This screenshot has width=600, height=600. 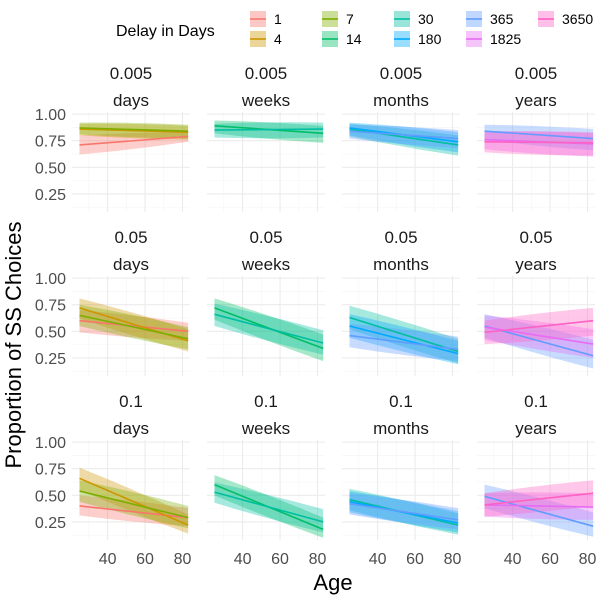 I want to click on panel-0.1-days: 0.1 days 0.25 0.50 0.75 1.00 40 60 80, so click(x=113, y=480).